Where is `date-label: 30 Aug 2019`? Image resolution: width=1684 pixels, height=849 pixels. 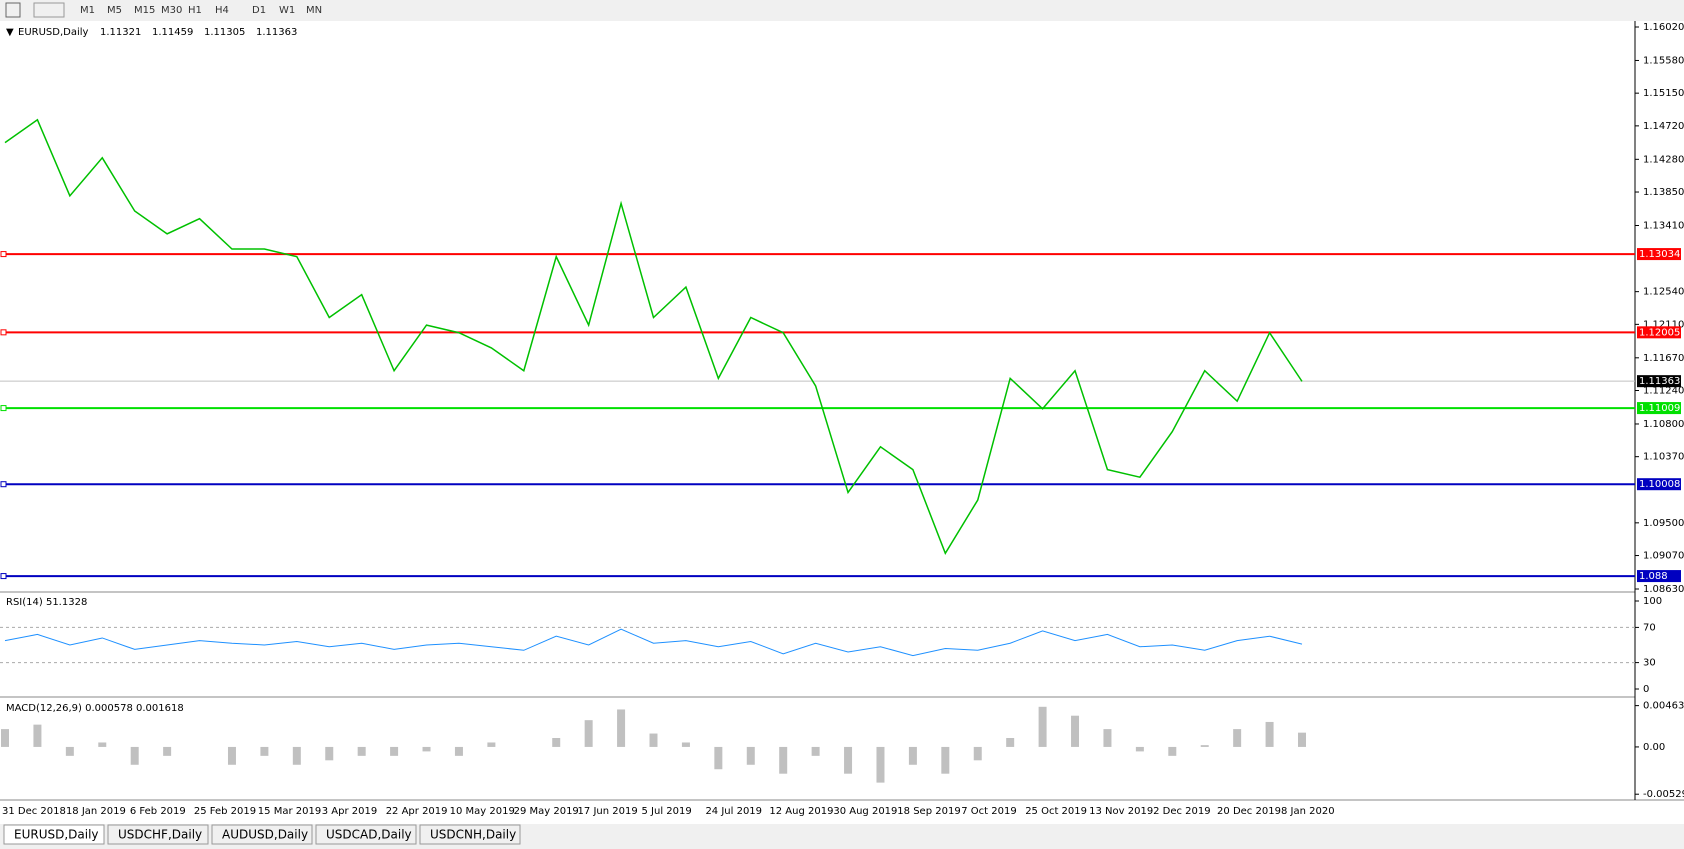 date-label: 30 Aug 2019 is located at coordinates (865, 811).